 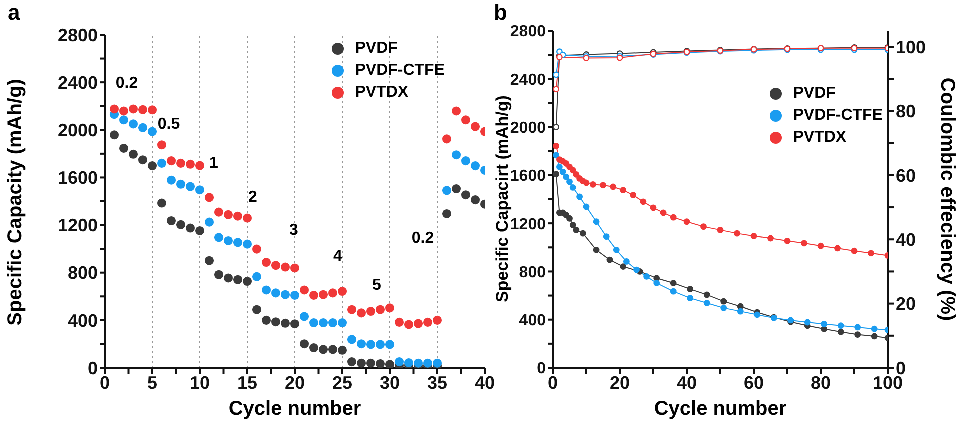 What do you see at coordinates (754, 382) in the screenshot?
I see `x-tick-label: 60` at bounding box center [754, 382].